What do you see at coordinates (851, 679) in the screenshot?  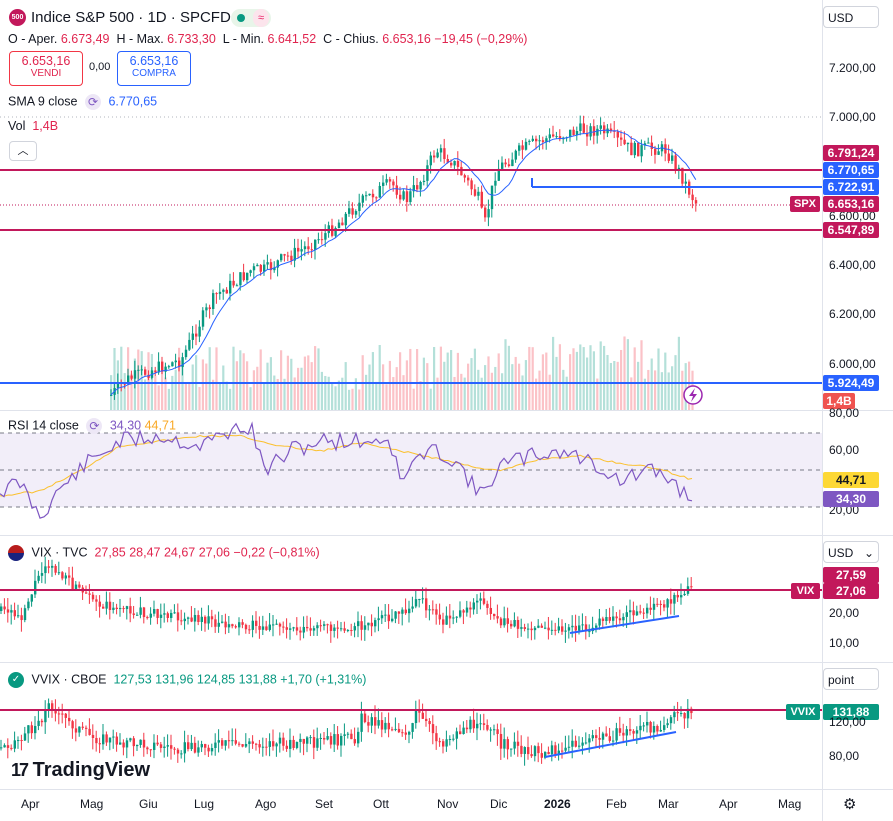 I see `unit-button: point` at bounding box center [851, 679].